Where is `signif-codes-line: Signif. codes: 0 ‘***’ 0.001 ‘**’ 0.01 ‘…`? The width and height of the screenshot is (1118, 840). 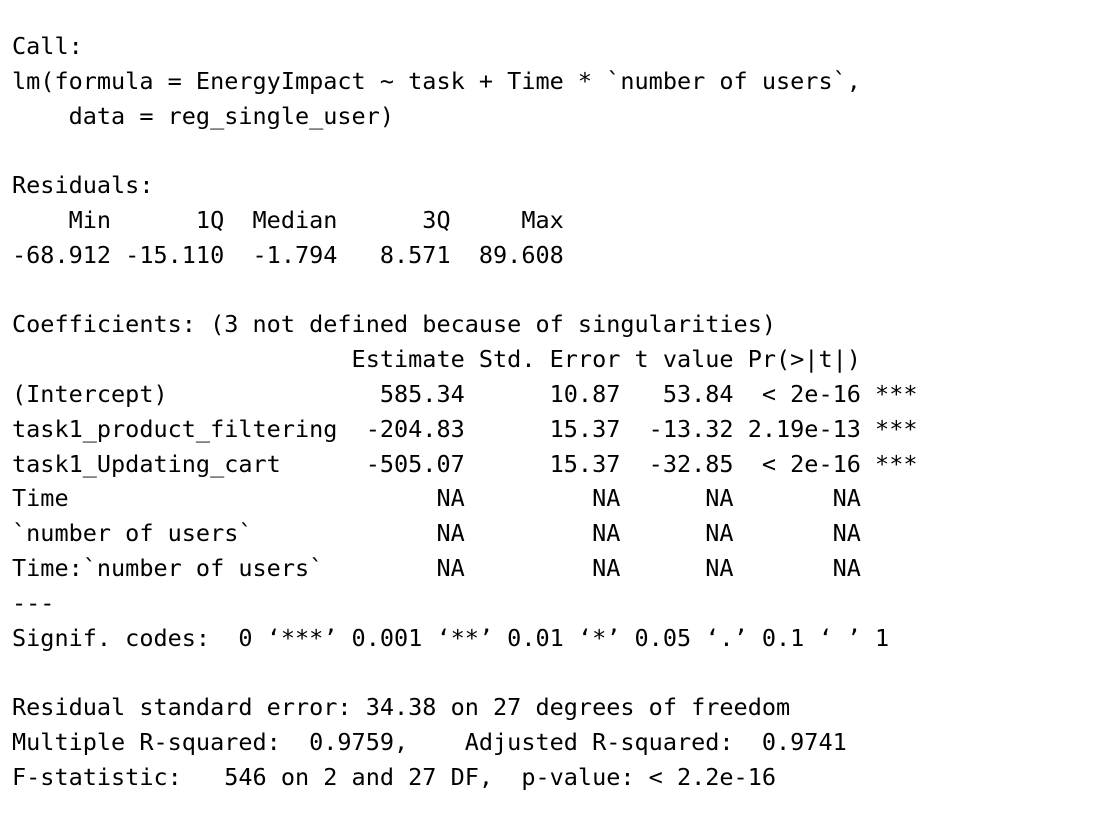
signif-codes-line: Signif. codes: 0 ‘***’ 0.001 ‘**’ 0.01 ‘… is located at coordinates (451, 637).